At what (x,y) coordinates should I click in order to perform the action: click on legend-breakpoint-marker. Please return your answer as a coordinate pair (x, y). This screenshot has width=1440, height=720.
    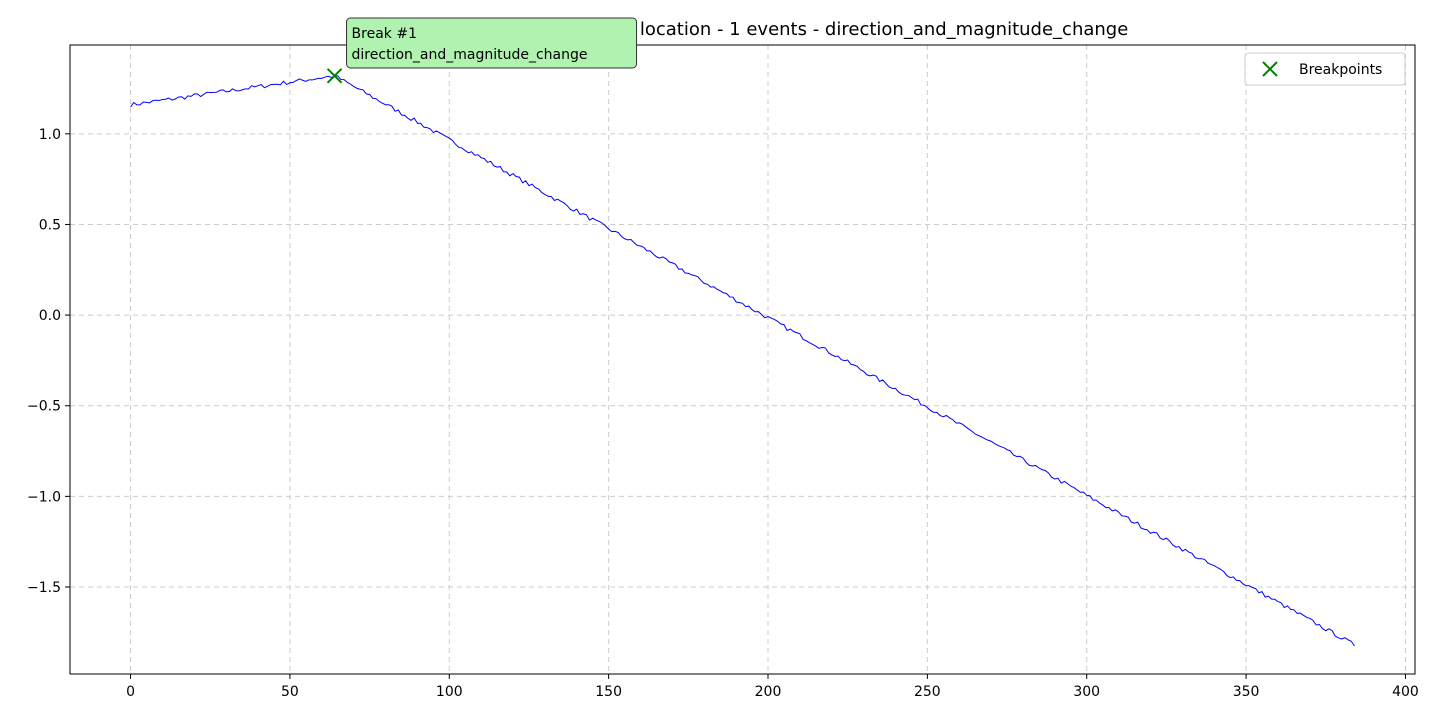
    Looking at the image, I should click on (1270, 69).